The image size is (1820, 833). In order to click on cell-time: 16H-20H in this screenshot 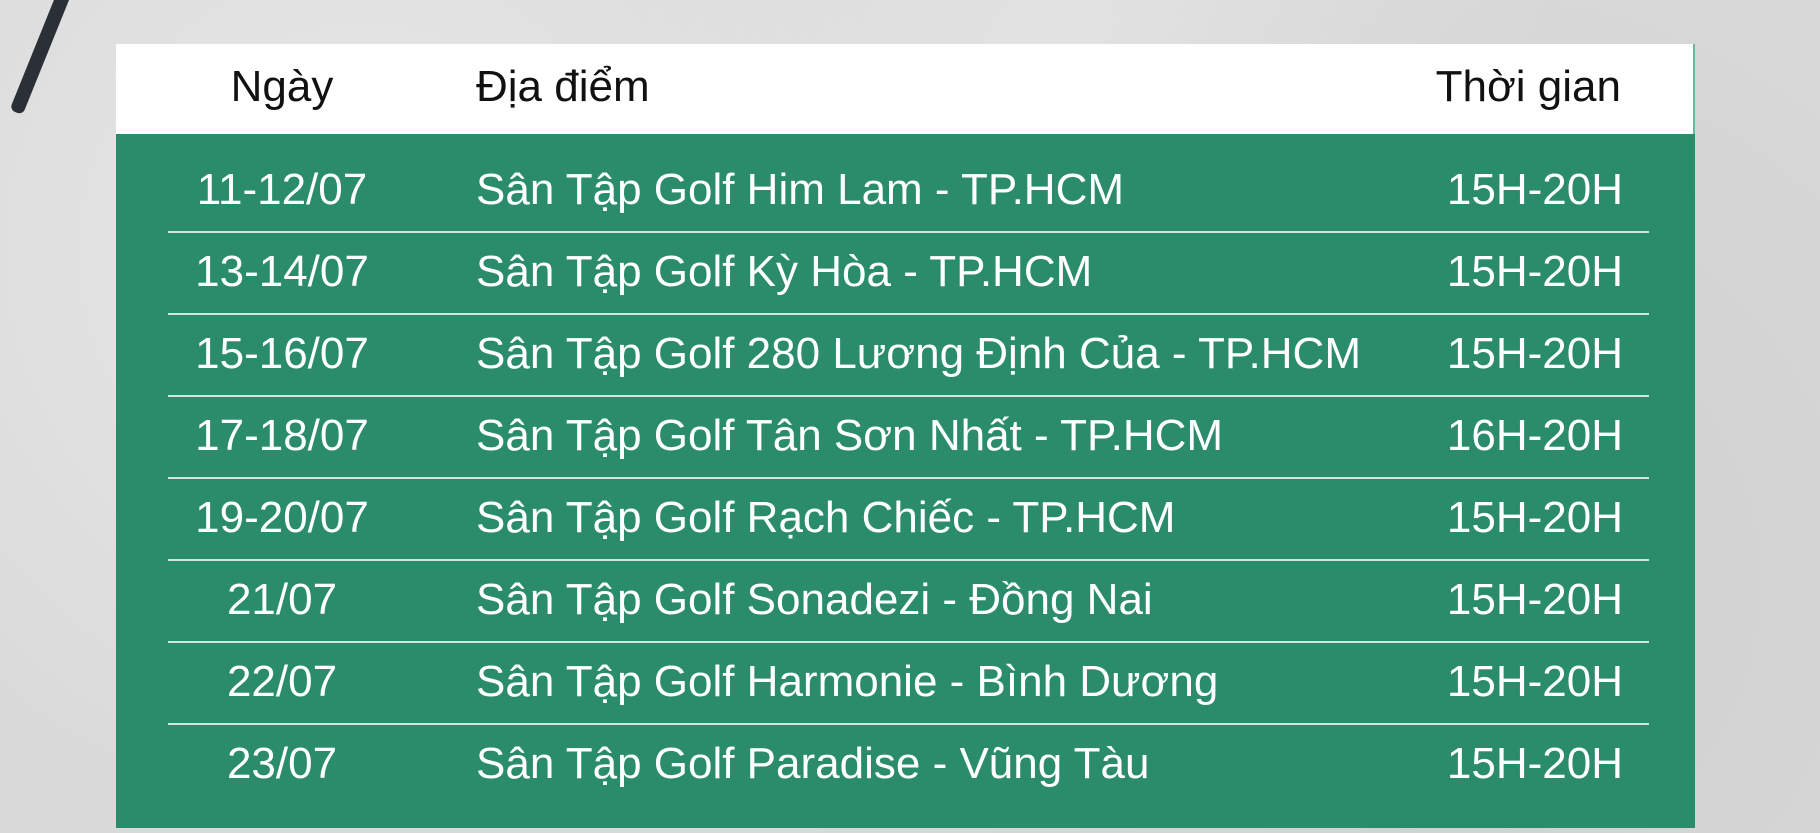, I will do `click(1534, 435)`.